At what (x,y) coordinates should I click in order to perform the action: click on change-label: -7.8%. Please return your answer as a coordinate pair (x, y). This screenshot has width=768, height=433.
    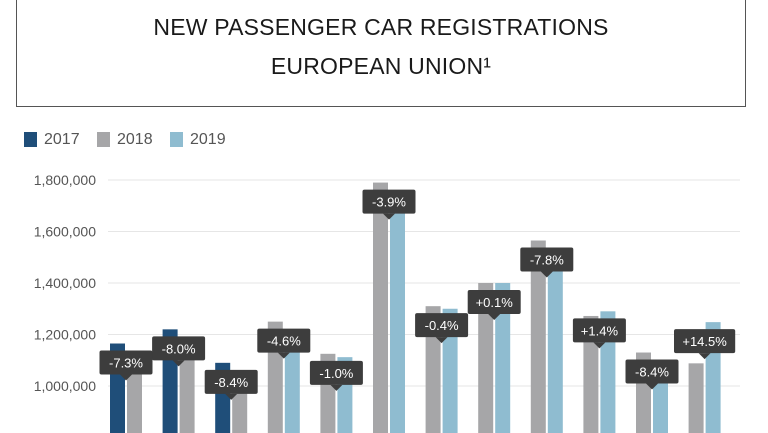
    Looking at the image, I should click on (547, 260).